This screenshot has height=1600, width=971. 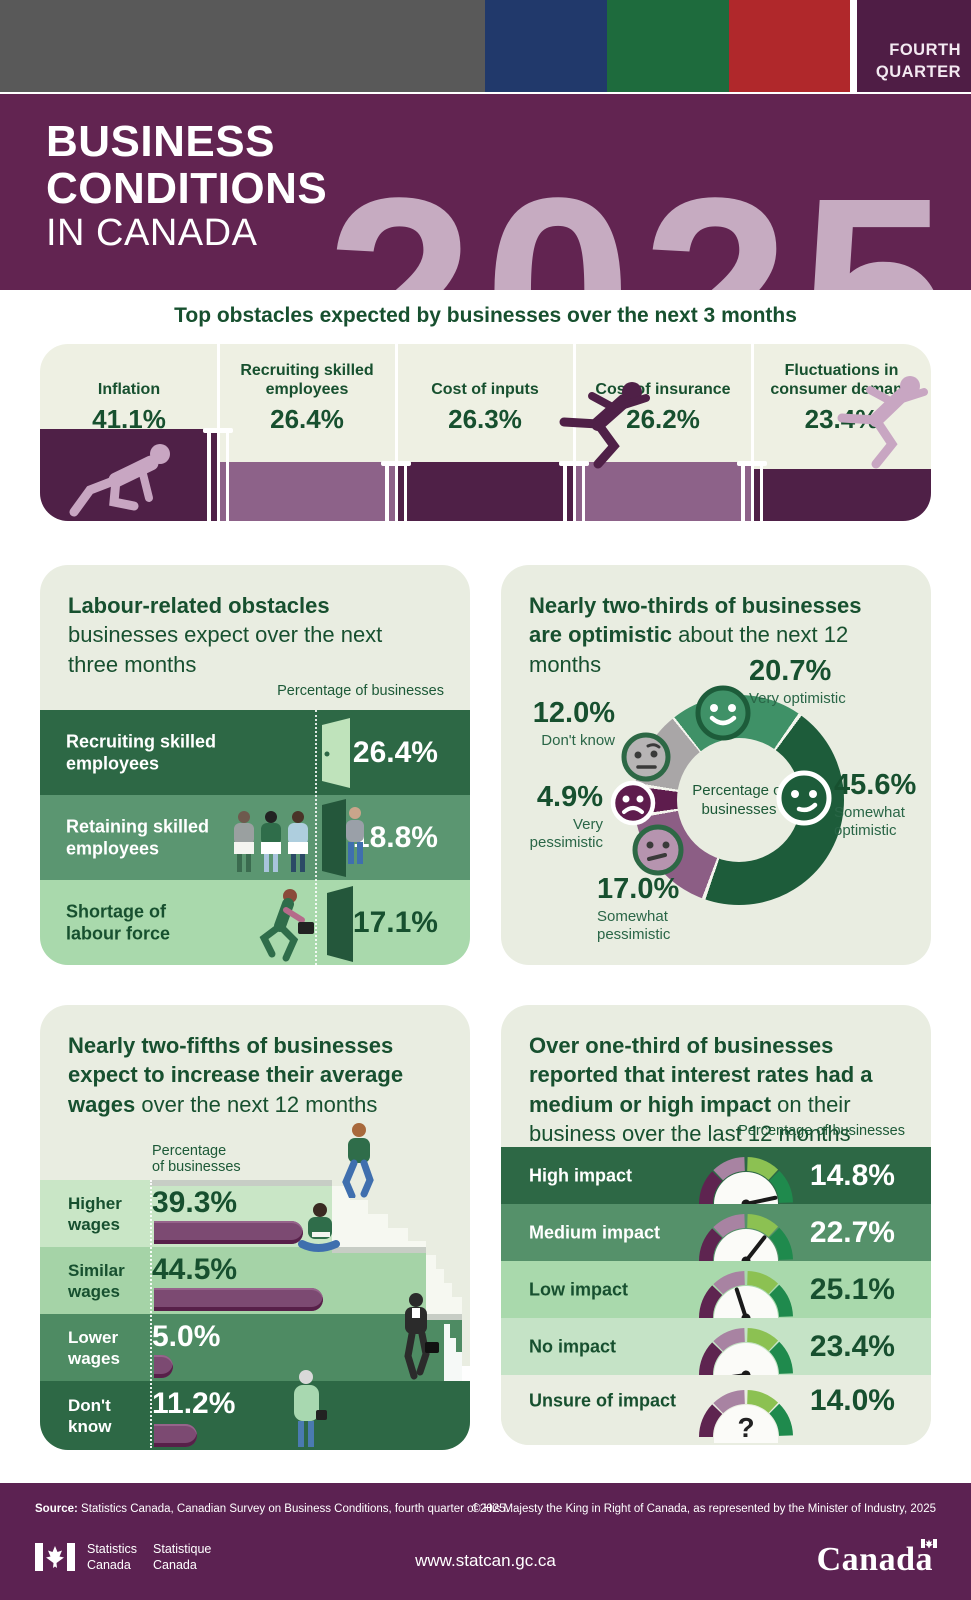 What do you see at coordinates (195, 1269) in the screenshot?
I see `wage-row-value: 44.5%` at bounding box center [195, 1269].